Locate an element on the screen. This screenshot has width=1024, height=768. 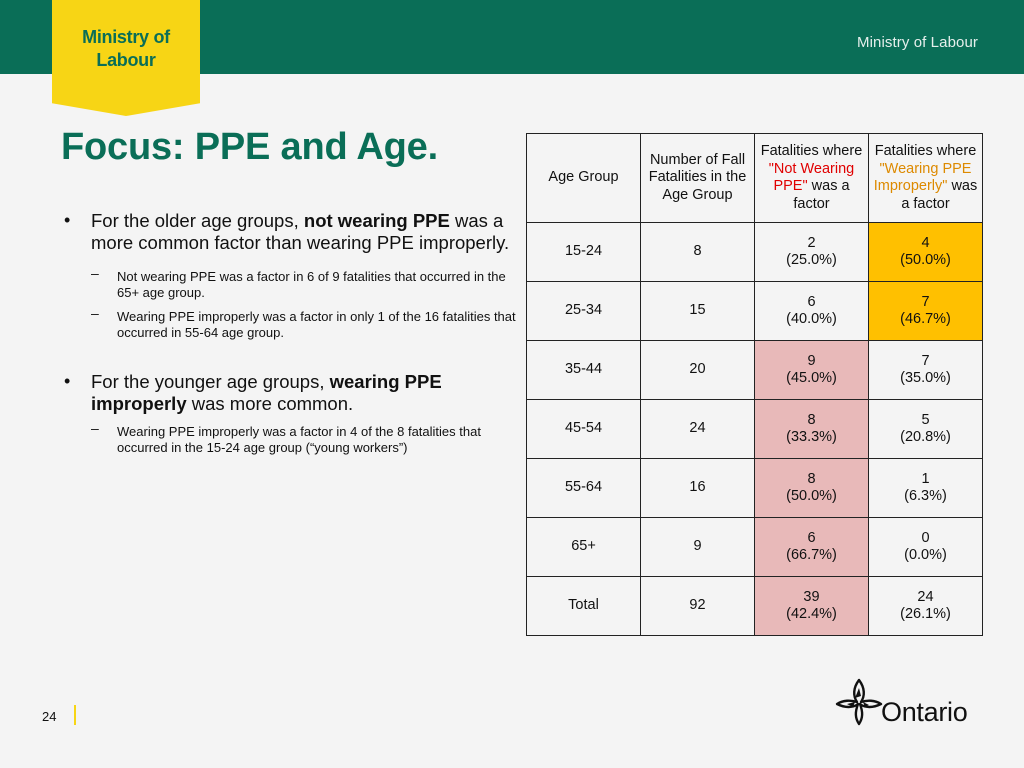
cell-percent: (45.0%) is located at coordinates (811, 378).